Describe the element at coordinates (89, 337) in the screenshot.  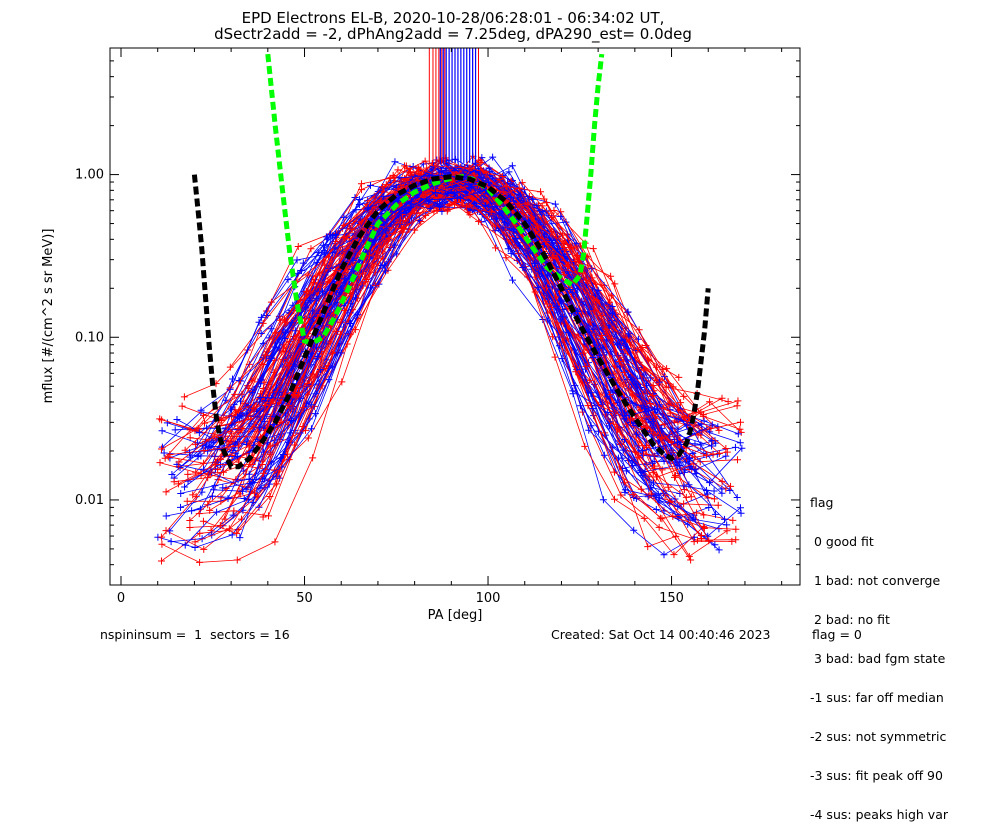
I see `y-tick-label: 0.10` at that location.